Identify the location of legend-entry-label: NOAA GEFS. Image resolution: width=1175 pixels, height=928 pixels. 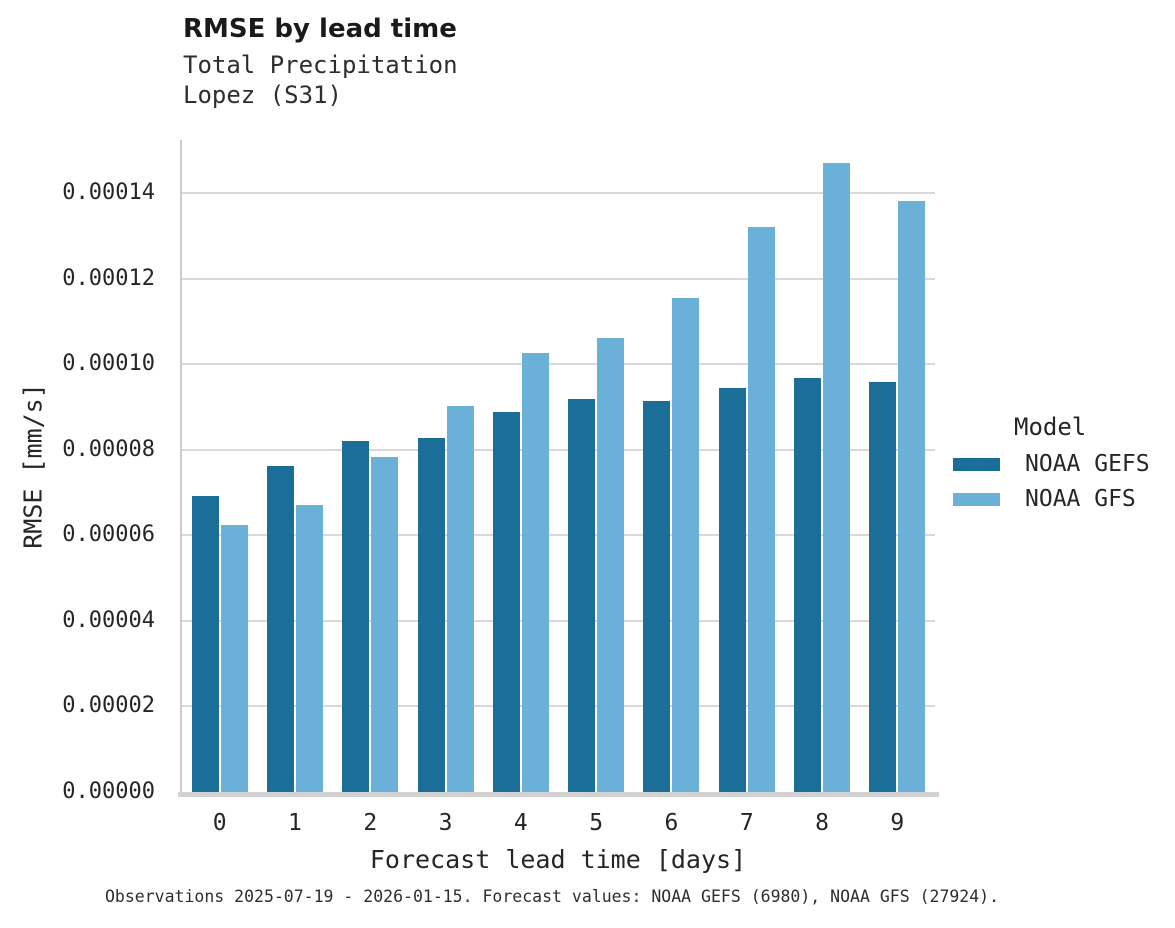
(1087, 464).